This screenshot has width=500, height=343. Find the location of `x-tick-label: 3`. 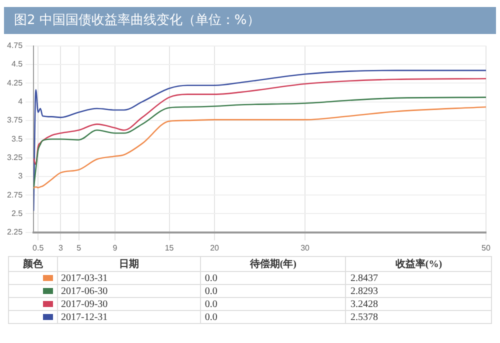

x-tick-label: 3 is located at coordinates (61, 247).